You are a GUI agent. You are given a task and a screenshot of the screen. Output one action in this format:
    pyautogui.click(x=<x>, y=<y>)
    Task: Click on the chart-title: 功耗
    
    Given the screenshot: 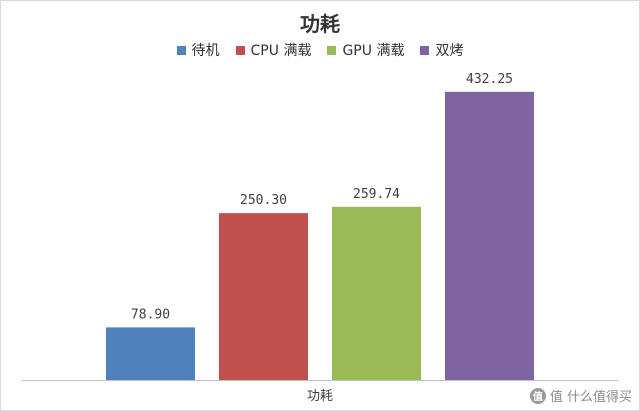 What is the action you would take?
    pyautogui.click(x=320, y=24)
    